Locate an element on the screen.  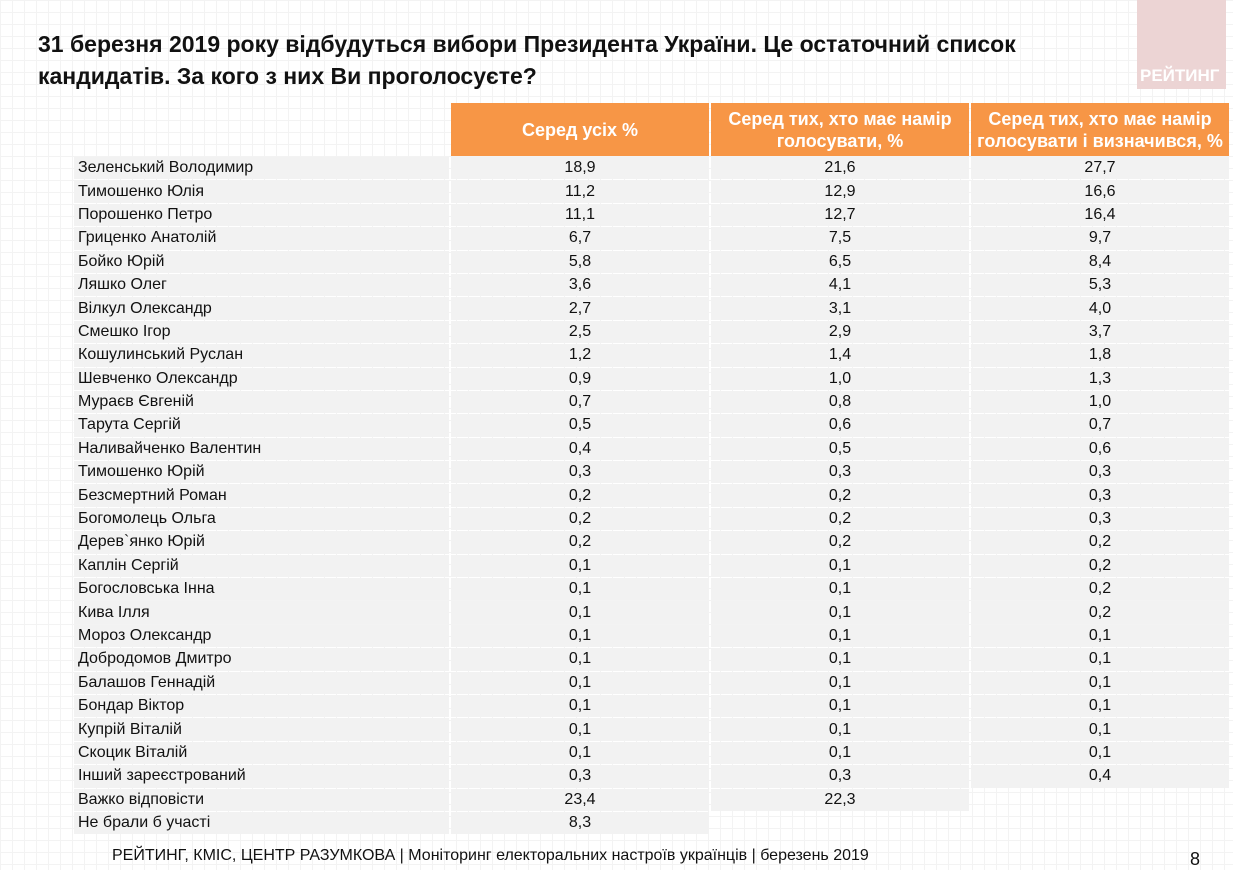
value-cell: 2,7 is located at coordinates (580, 308).